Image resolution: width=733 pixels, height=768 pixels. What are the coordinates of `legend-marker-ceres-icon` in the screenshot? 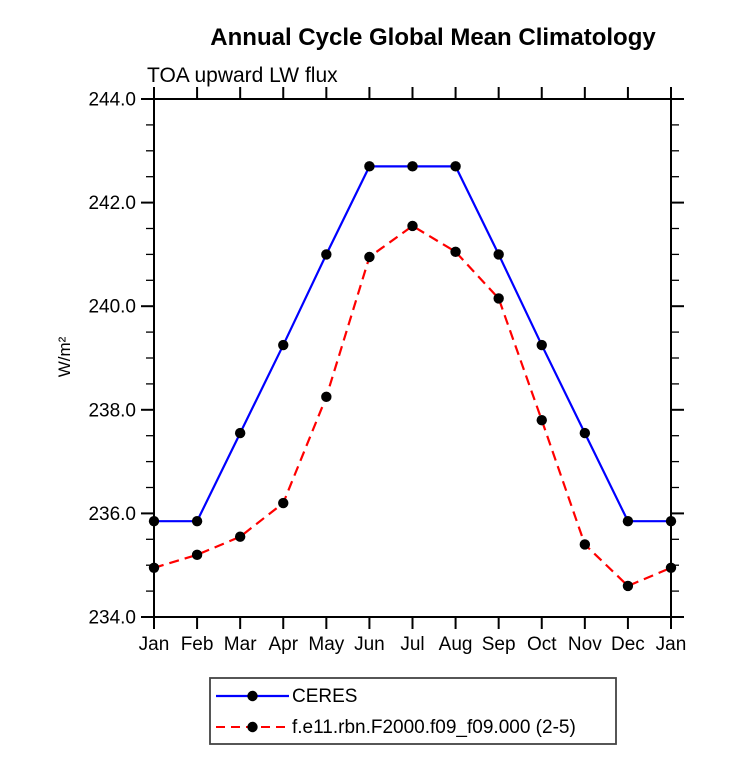 It's located at (252, 696).